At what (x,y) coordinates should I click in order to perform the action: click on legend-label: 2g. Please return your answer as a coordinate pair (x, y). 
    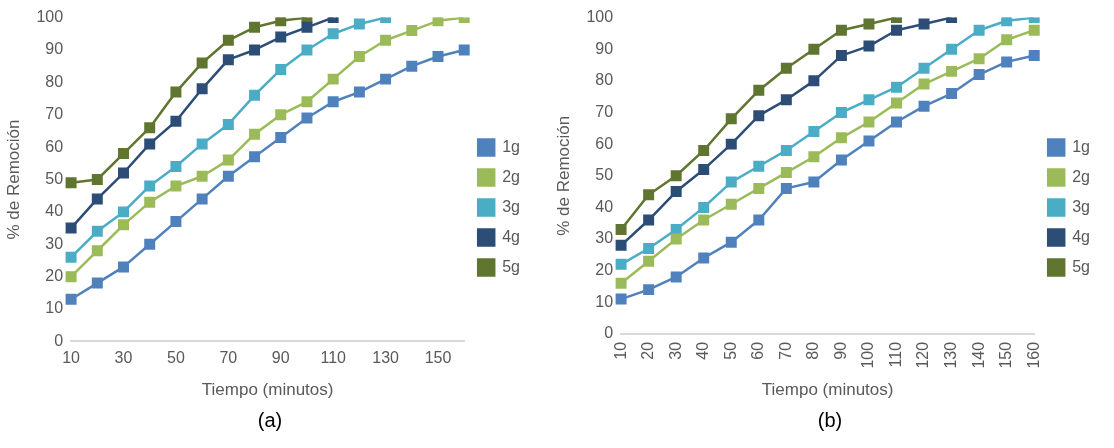
    Looking at the image, I should click on (1081, 176).